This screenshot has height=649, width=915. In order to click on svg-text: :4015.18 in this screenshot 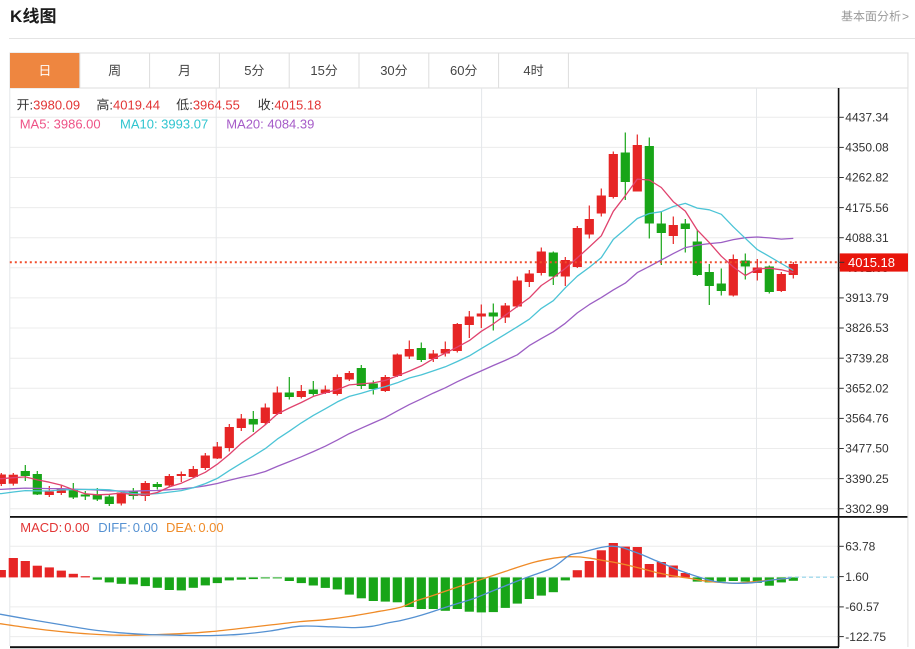, I will do `click(296, 104)`.